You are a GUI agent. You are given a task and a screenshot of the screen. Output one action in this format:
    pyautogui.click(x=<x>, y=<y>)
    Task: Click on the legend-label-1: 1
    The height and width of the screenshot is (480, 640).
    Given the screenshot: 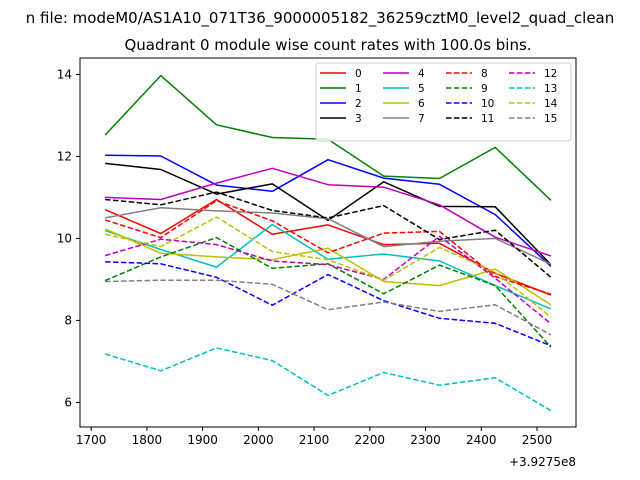 What is the action you would take?
    pyautogui.click(x=358, y=89)
    